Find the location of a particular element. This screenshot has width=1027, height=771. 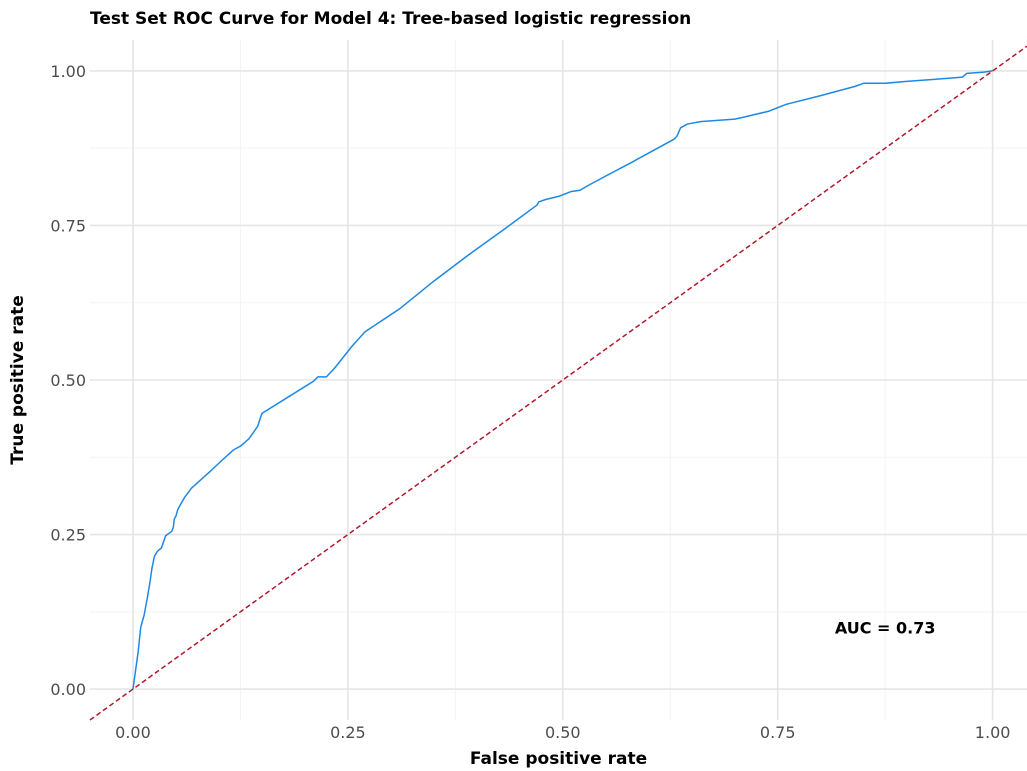

y-tick-label: 0.00 is located at coordinates (68, 689).